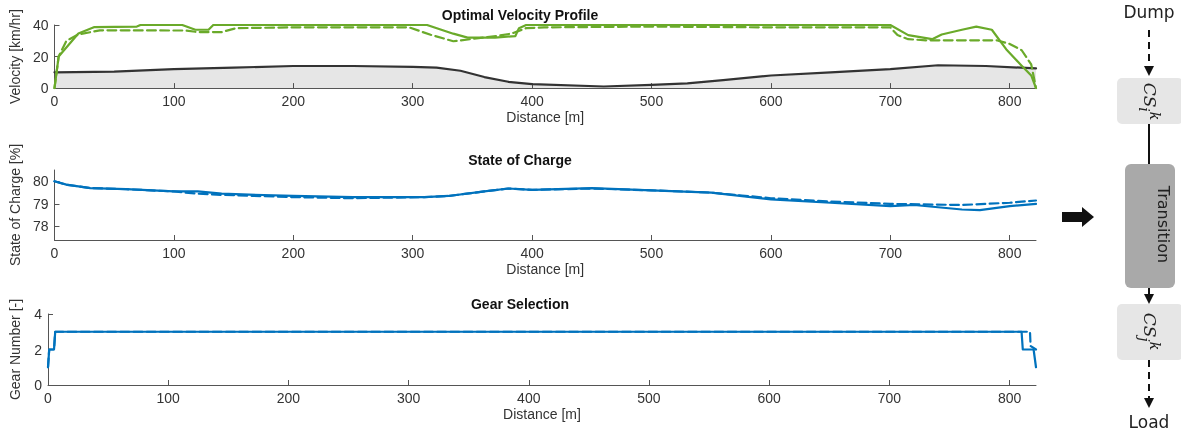 This screenshot has width=1181, height=437. I want to click on y-tick-label: 78, so click(40, 226).